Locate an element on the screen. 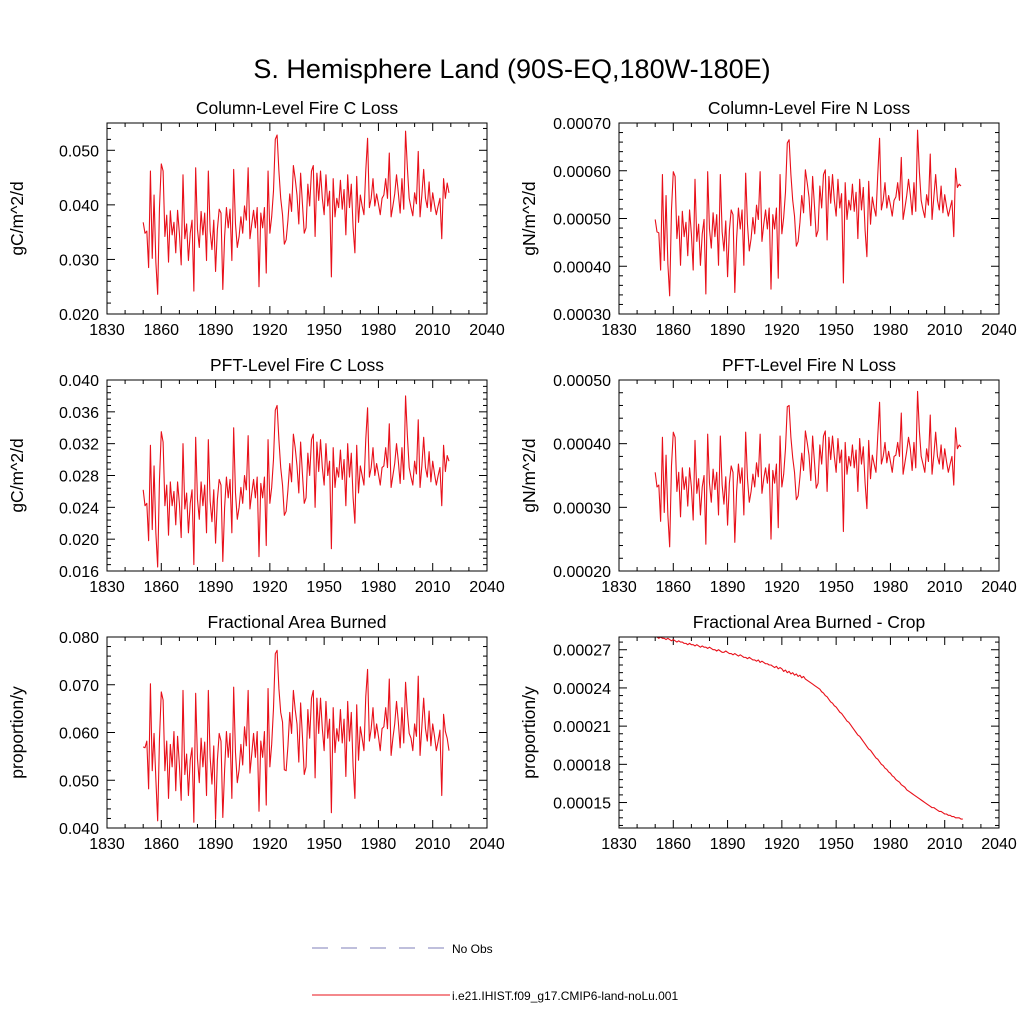 This screenshot has width=1024, height=1024. y-tick-label: 0.028 is located at coordinates (79, 477).